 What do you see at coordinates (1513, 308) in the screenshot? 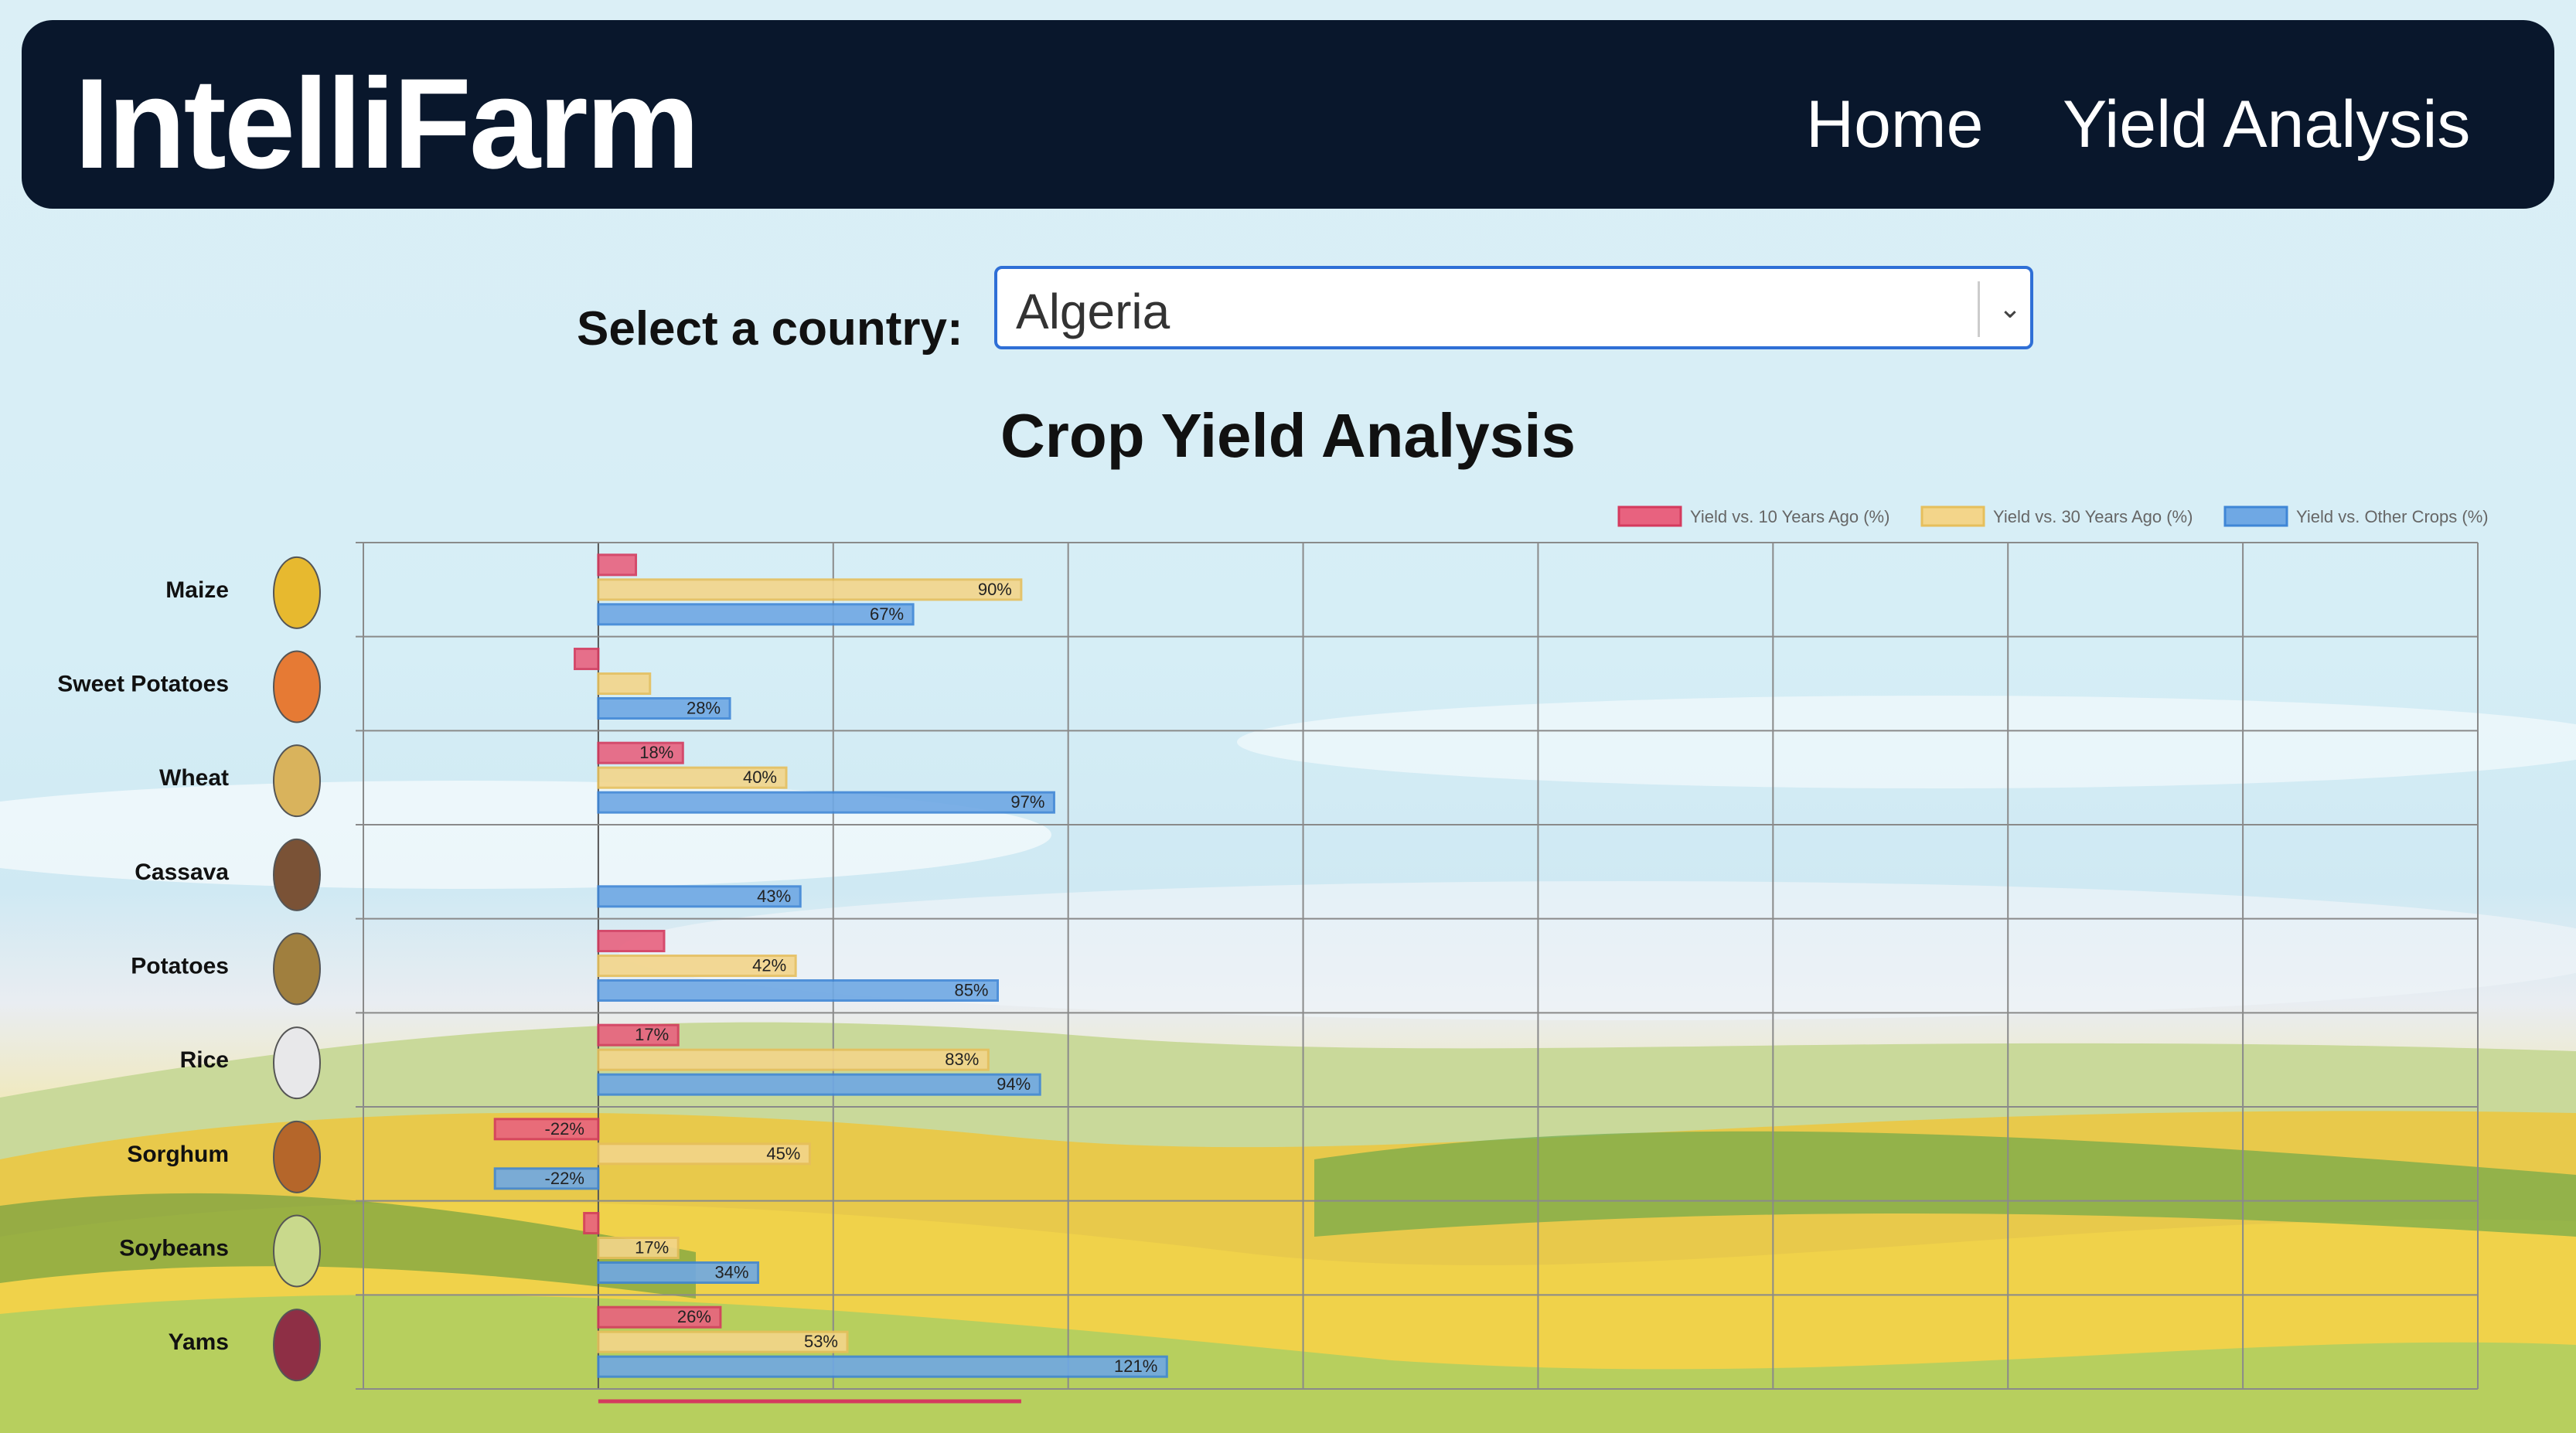
I see `country-select: Algeria ⌄` at bounding box center [1513, 308].